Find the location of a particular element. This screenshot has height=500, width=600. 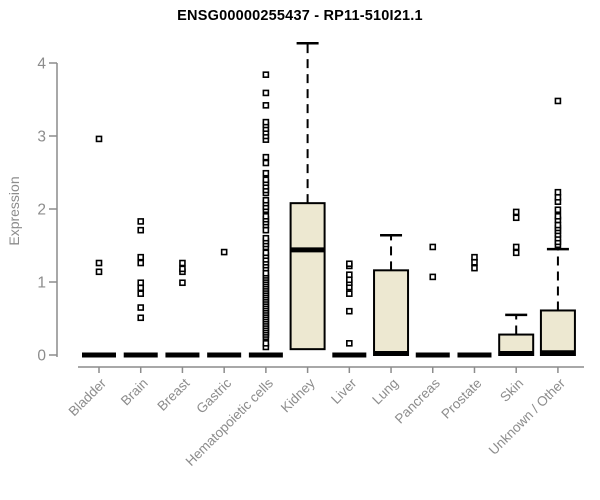

x-category-label: Unknown / Other is located at coordinates (527, 416).